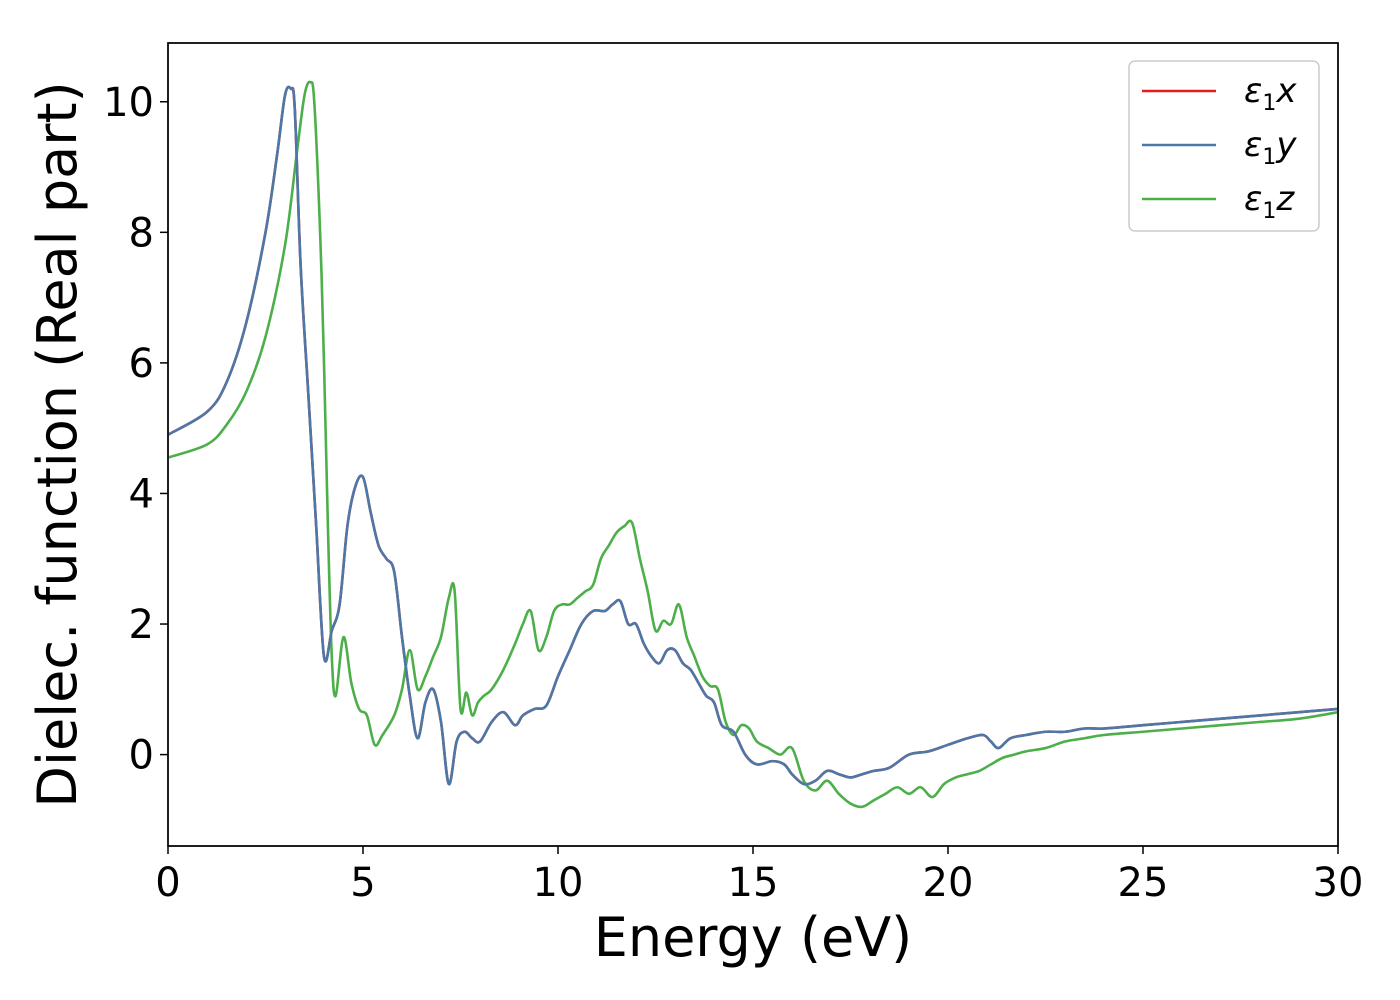  I want to click on legend-label-x: ε1x, so click(1270, 93).